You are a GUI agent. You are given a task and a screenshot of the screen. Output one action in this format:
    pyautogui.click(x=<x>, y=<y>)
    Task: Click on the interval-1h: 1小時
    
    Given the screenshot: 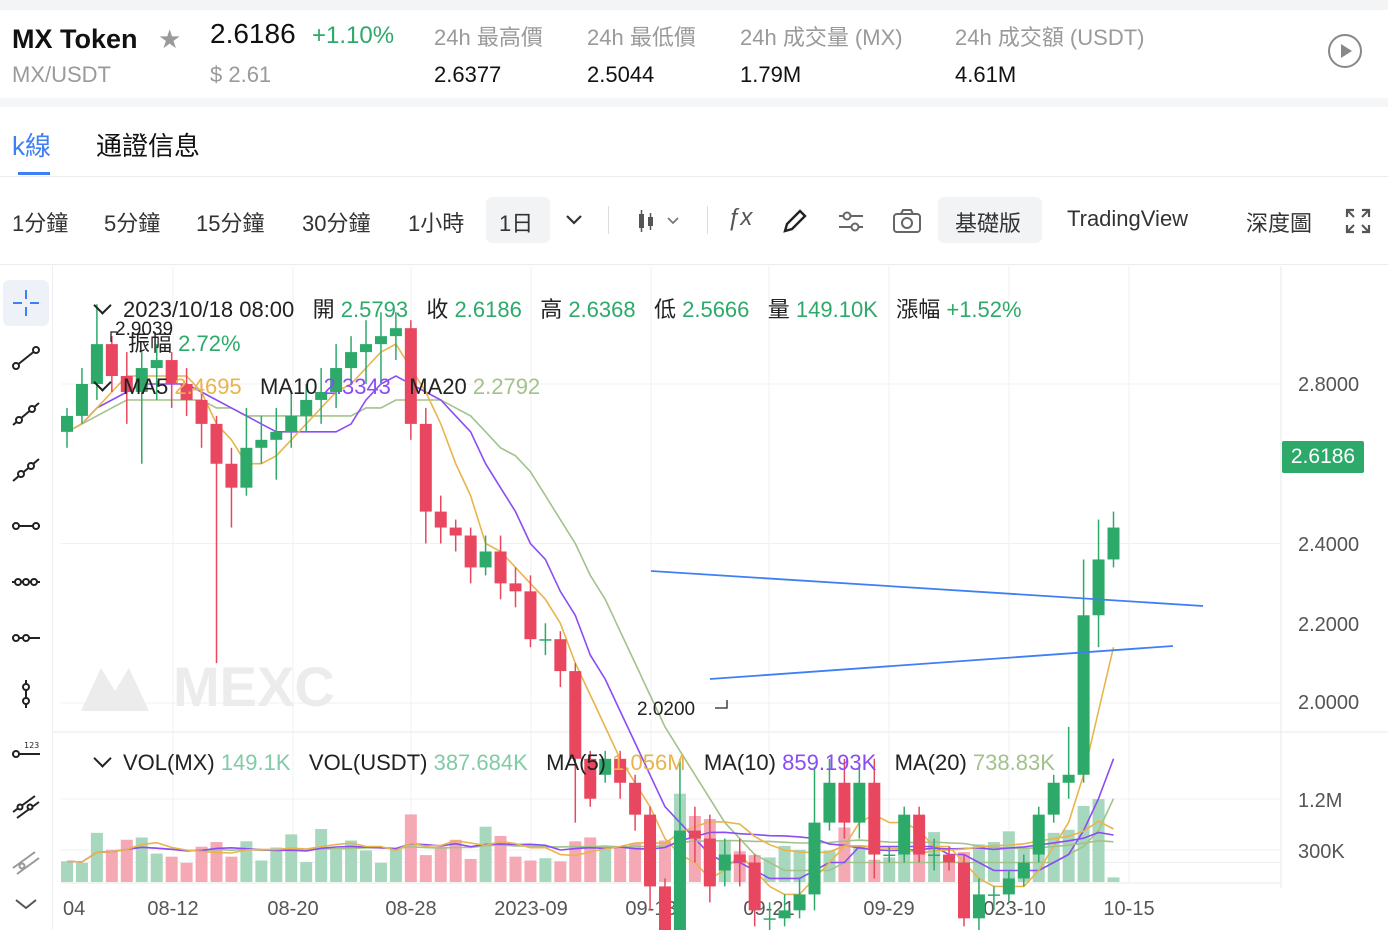 What is the action you would take?
    pyautogui.click(x=436, y=223)
    